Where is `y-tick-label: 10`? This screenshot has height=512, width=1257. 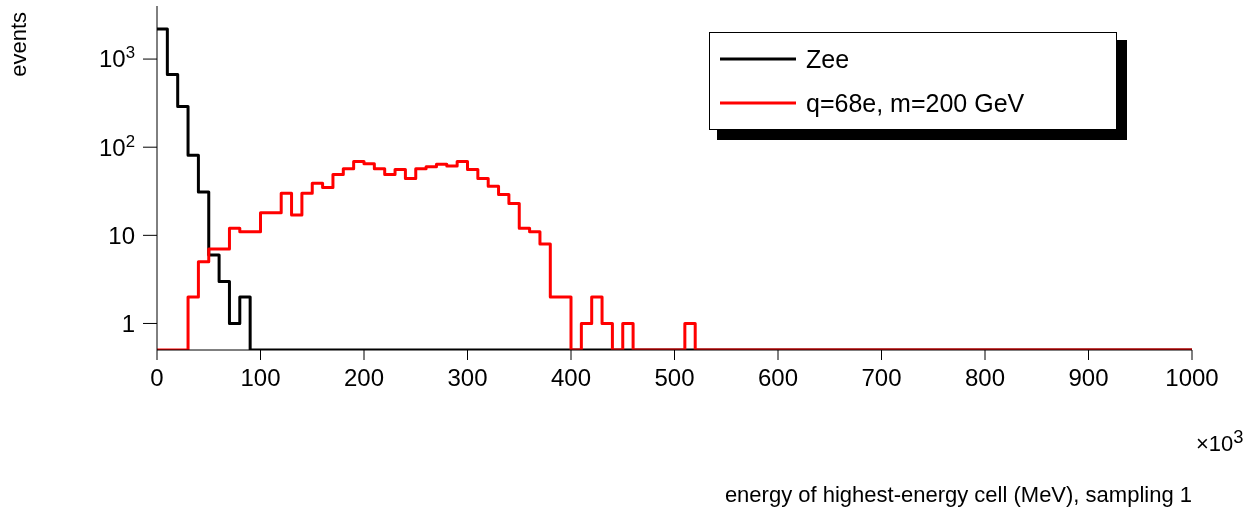 y-tick-label: 10 is located at coordinates (121, 235).